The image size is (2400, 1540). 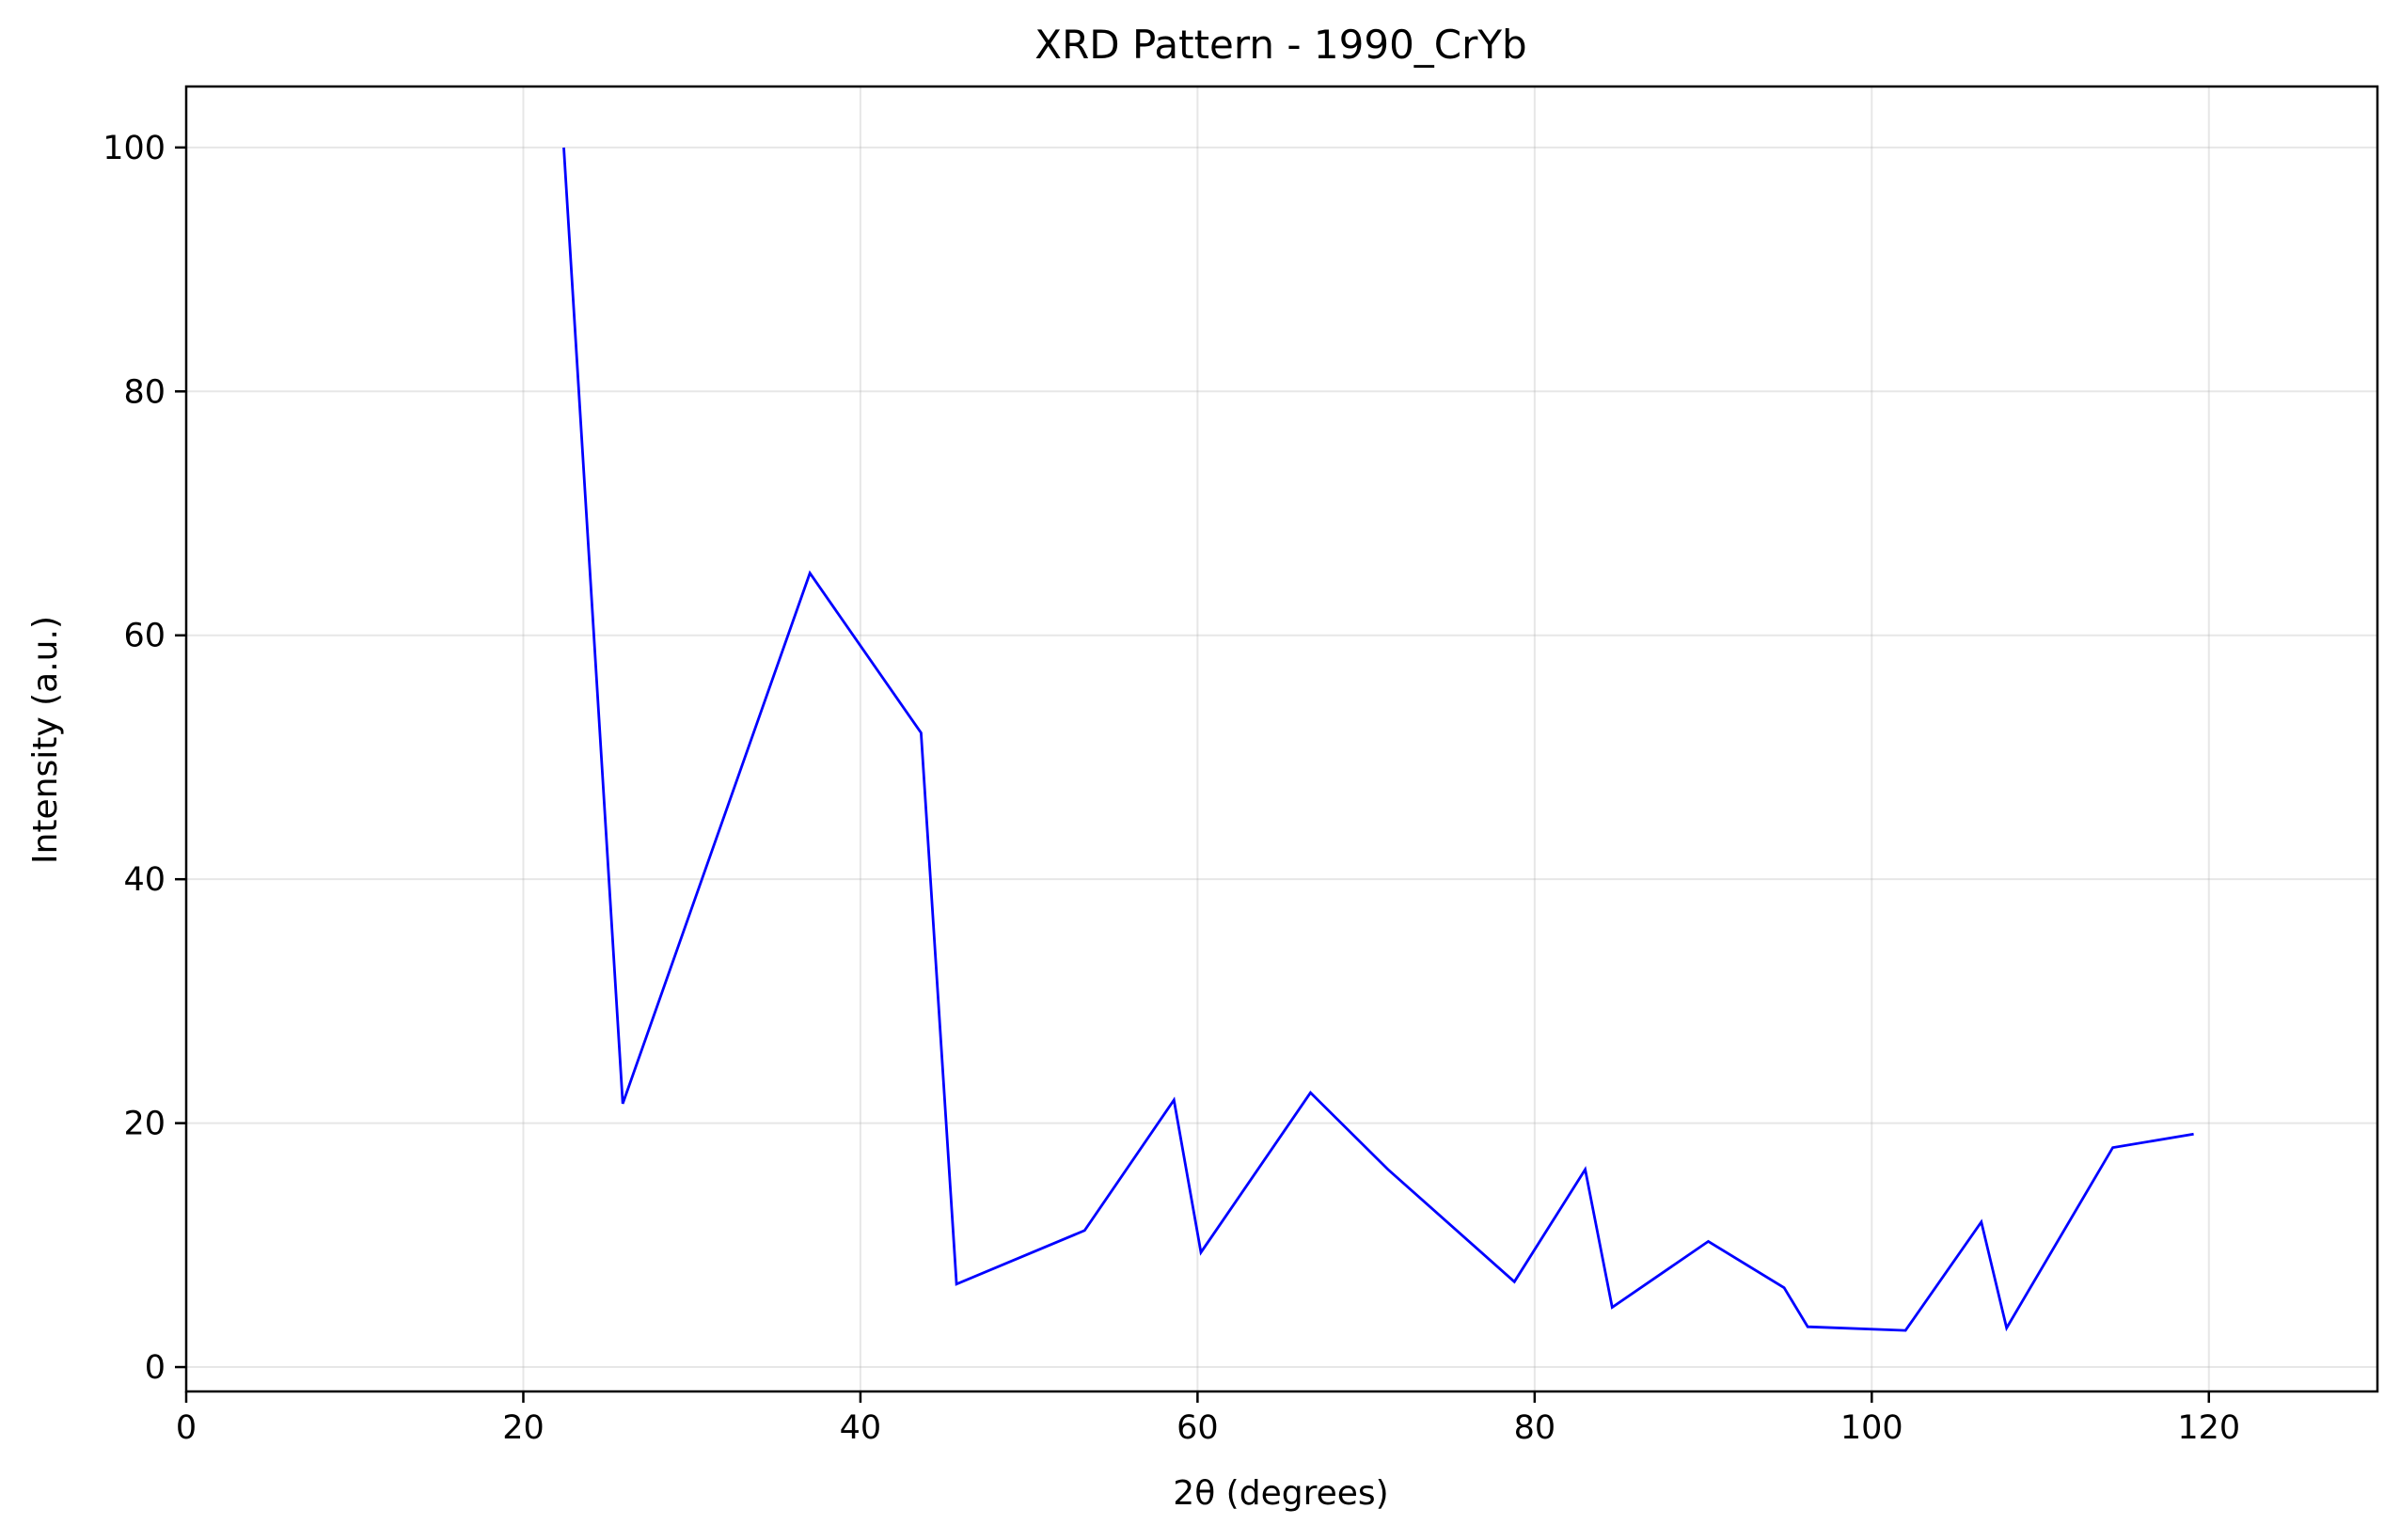 What do you see at coordinates (144, 1125) in the screenshot?
I see `y-tick-label: 20` at bounding box center [144, 1125].